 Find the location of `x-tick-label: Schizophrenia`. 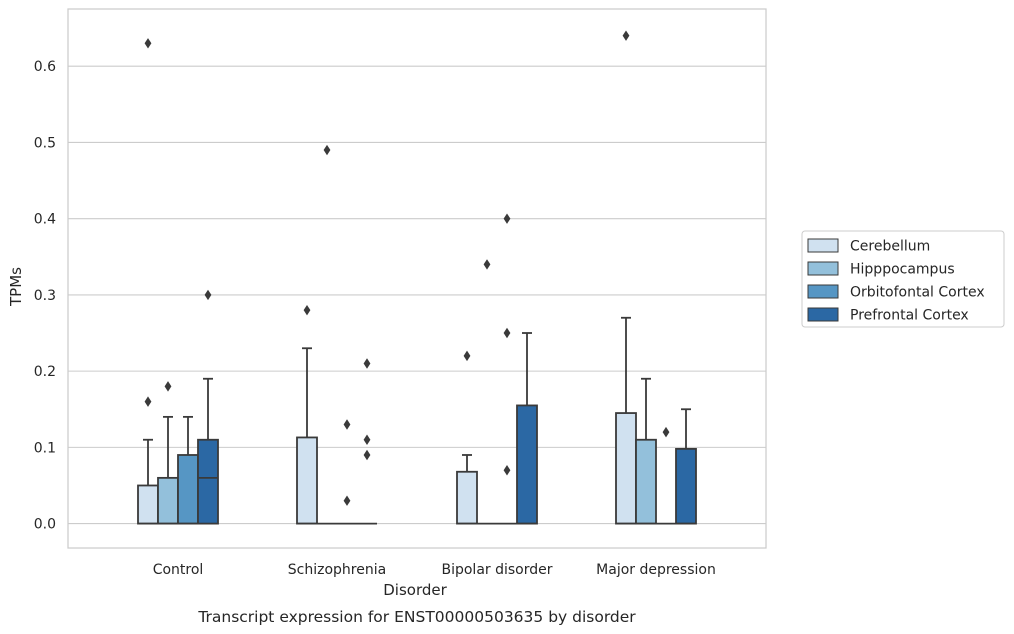

x-tick-label: Schizophrenia is located at coordinates (337, 570).